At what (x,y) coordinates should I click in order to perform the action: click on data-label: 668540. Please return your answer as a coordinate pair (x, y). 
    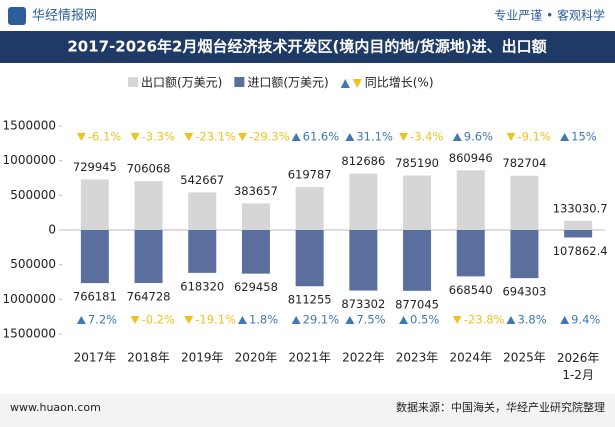
    Looking at the image, I should click on (471, 290).